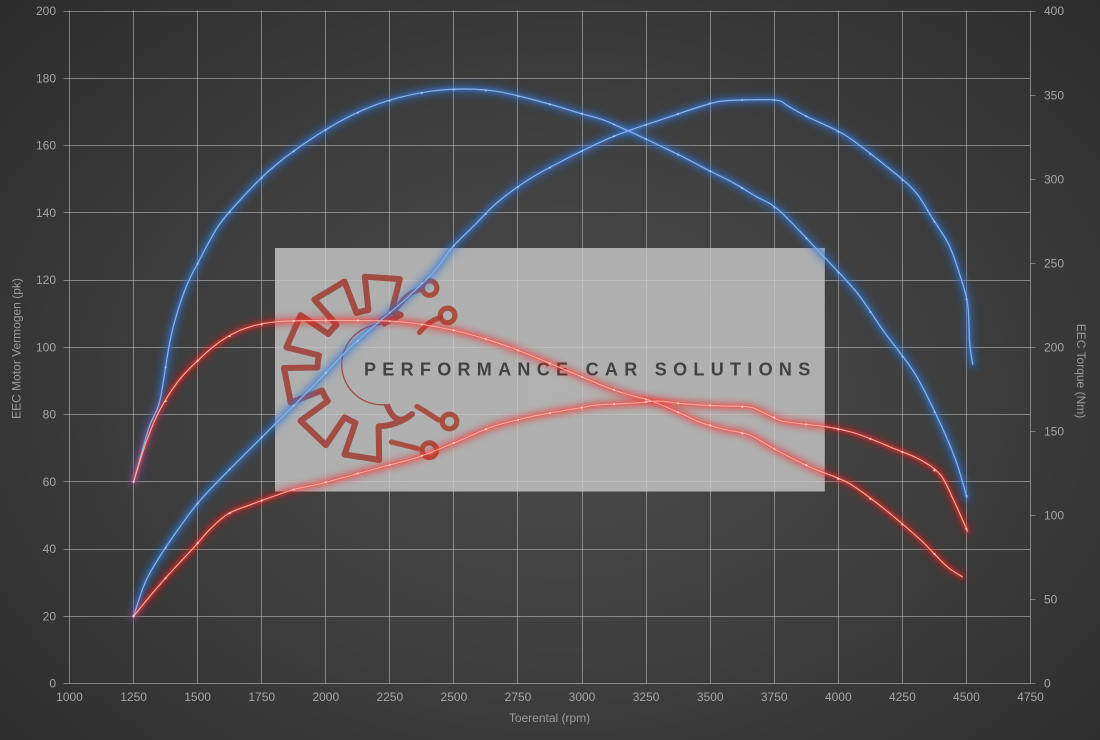 Image resolution: width=1100 pixels, height=740 pixels. What do you see at coordinates (46, 213) in the screenshot?
I see `svg-text: 140` at bounding box center [46, 213].